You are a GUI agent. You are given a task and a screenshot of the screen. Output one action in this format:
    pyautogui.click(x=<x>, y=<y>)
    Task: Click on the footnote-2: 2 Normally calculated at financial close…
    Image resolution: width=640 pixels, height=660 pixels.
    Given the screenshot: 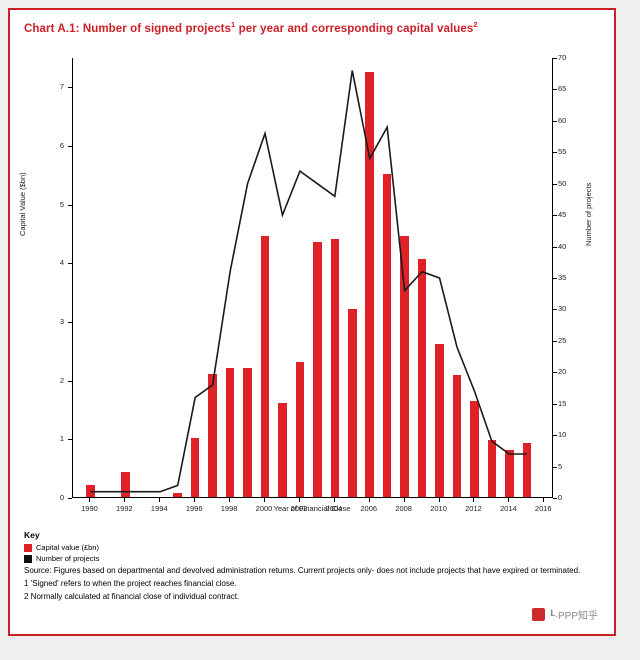 What is the action you would take?
    pyautogui.click(x=132, y=596)
    